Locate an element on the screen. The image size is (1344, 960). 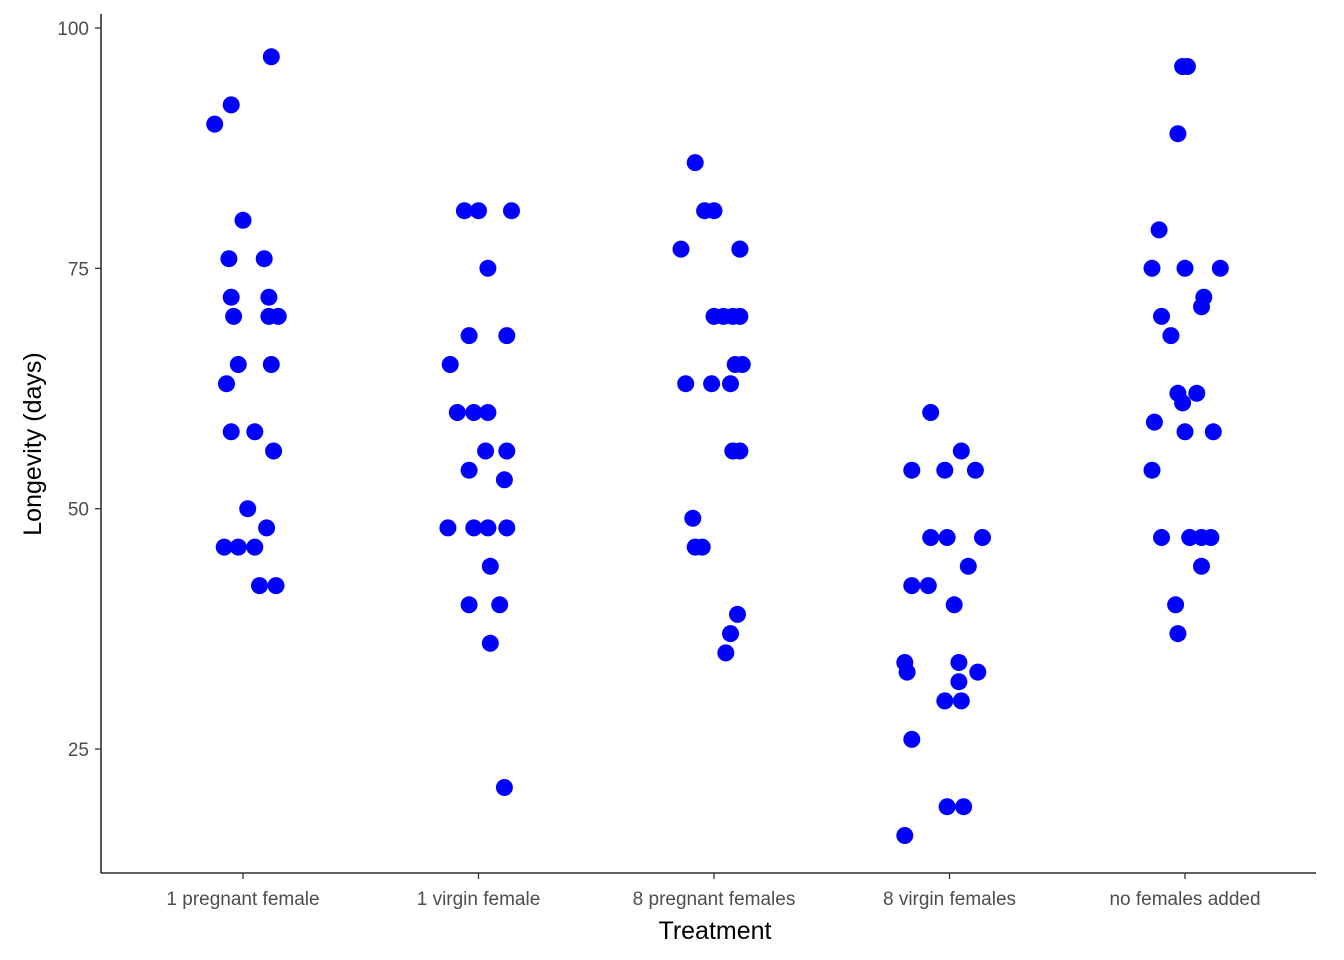
y-axis-ticks: 25 50 75 100 is located at coordinates (79, 390).